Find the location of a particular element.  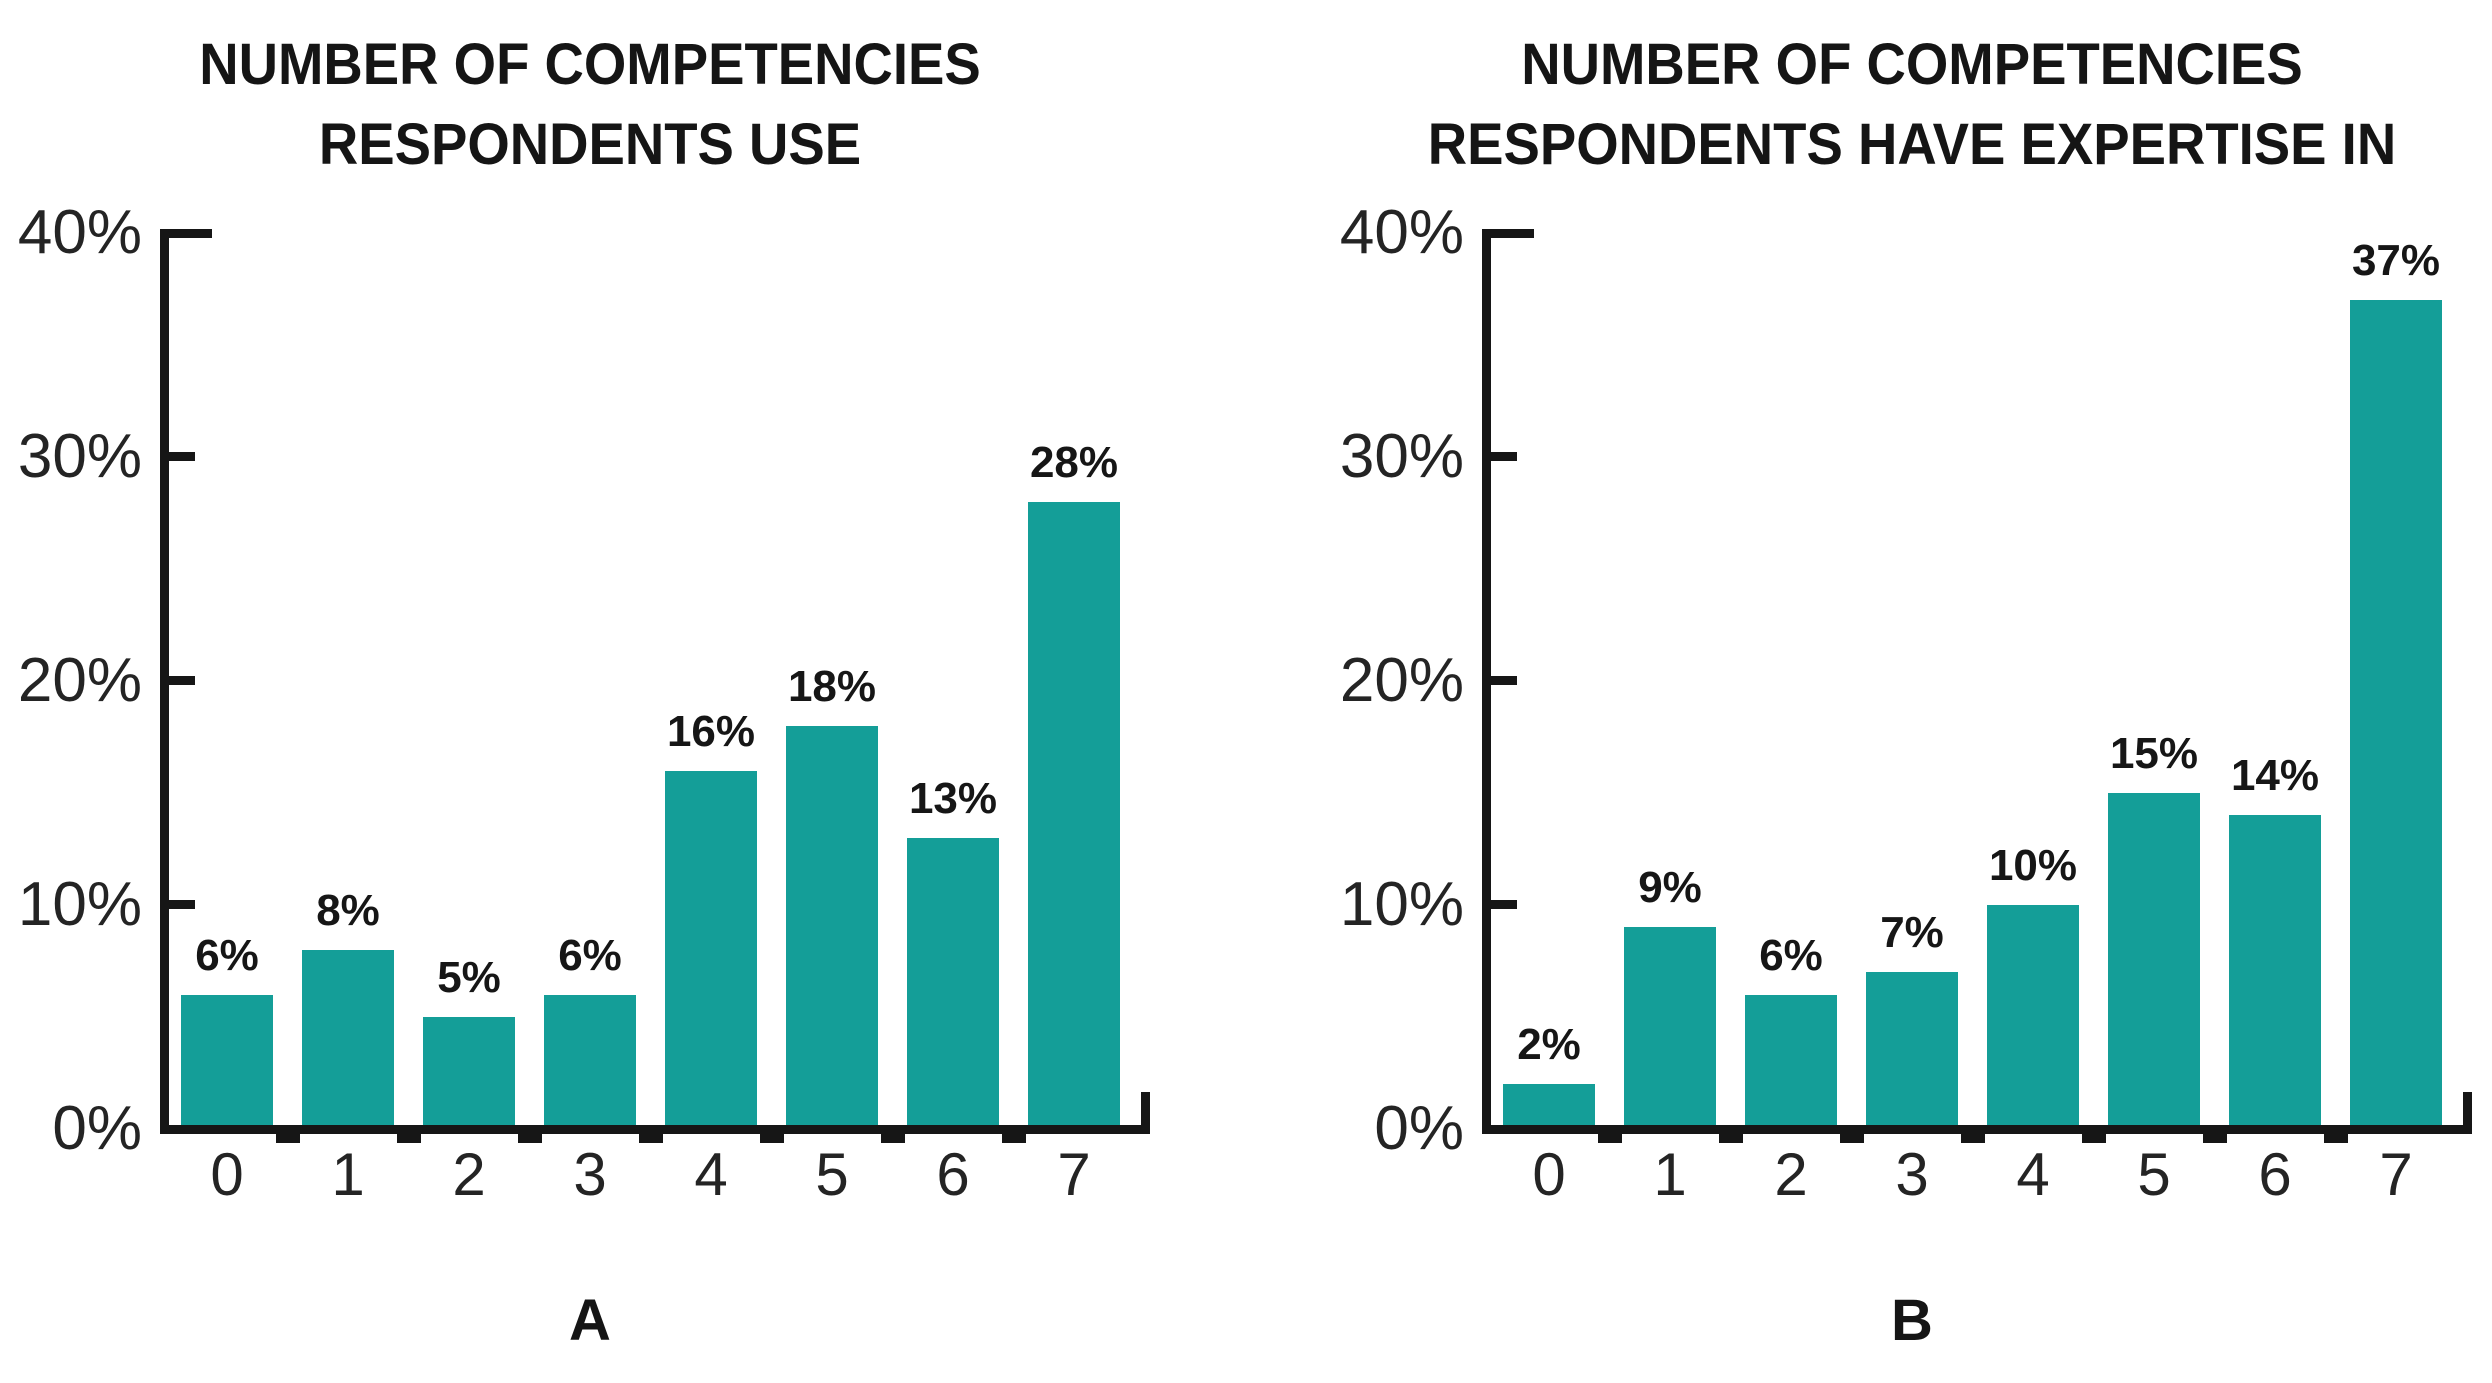

bar-value-label: 37% is located at coordinates (2396, 260).